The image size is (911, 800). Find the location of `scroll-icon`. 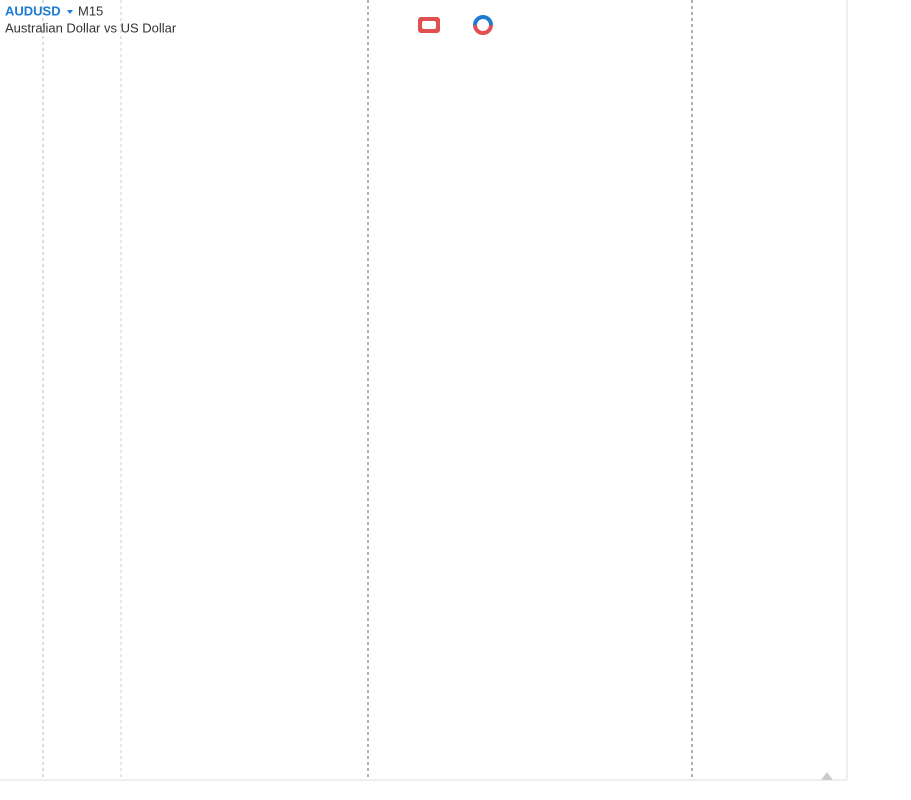

scroll-icon is located at coordinates (827, 776).